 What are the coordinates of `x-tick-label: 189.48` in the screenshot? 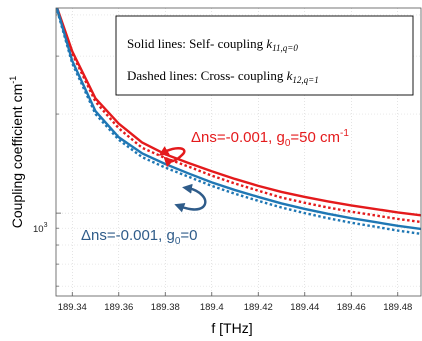 It's located at (397, 307).